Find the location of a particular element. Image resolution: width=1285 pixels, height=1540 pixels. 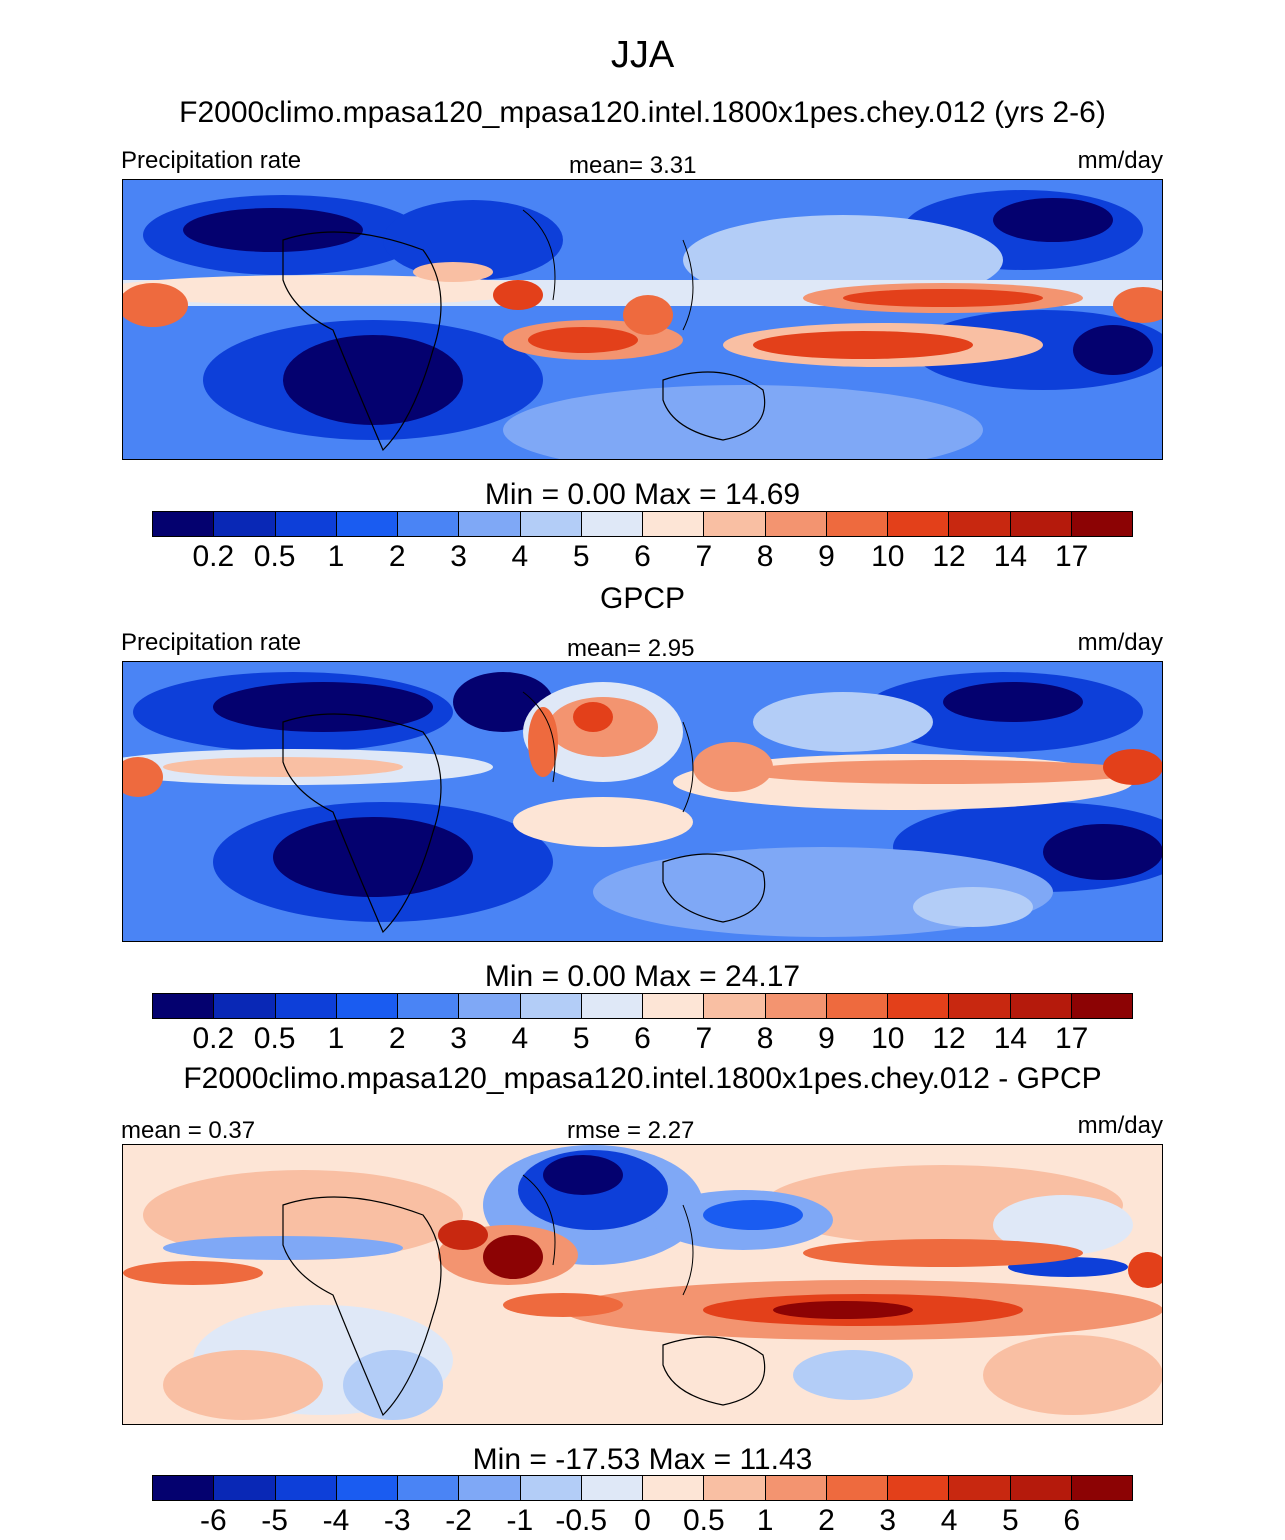

colorbar-tick-label: 12 is located at coordinates (949, 556).